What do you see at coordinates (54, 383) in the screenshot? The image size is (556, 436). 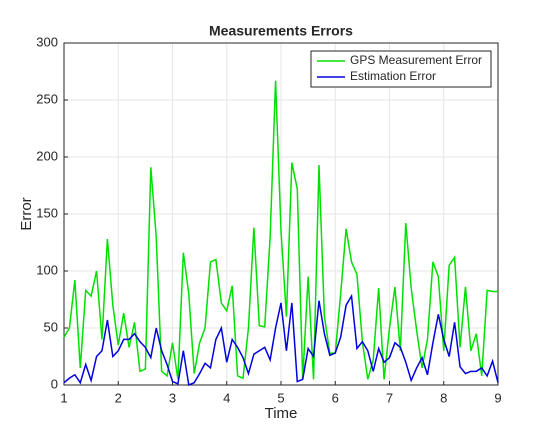 I see `y-tick-label: 0` at bounding box center [54, 383].